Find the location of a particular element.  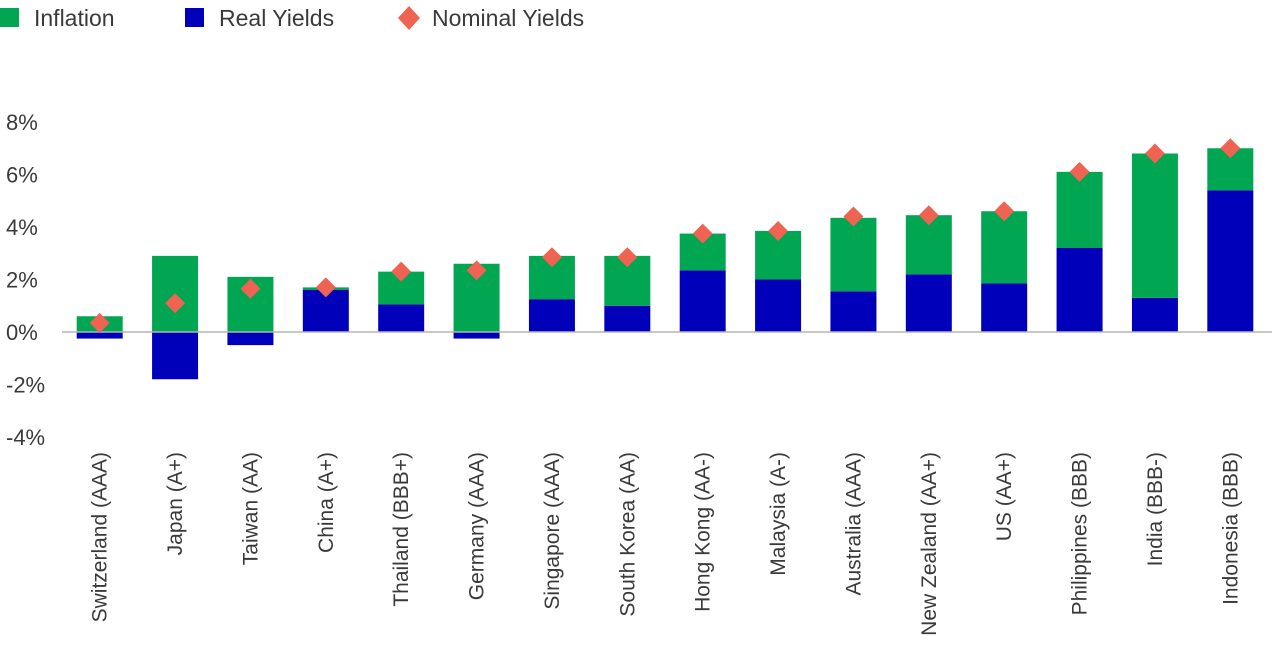

y-tick-label: 2% is located at coordinates (22, 280).